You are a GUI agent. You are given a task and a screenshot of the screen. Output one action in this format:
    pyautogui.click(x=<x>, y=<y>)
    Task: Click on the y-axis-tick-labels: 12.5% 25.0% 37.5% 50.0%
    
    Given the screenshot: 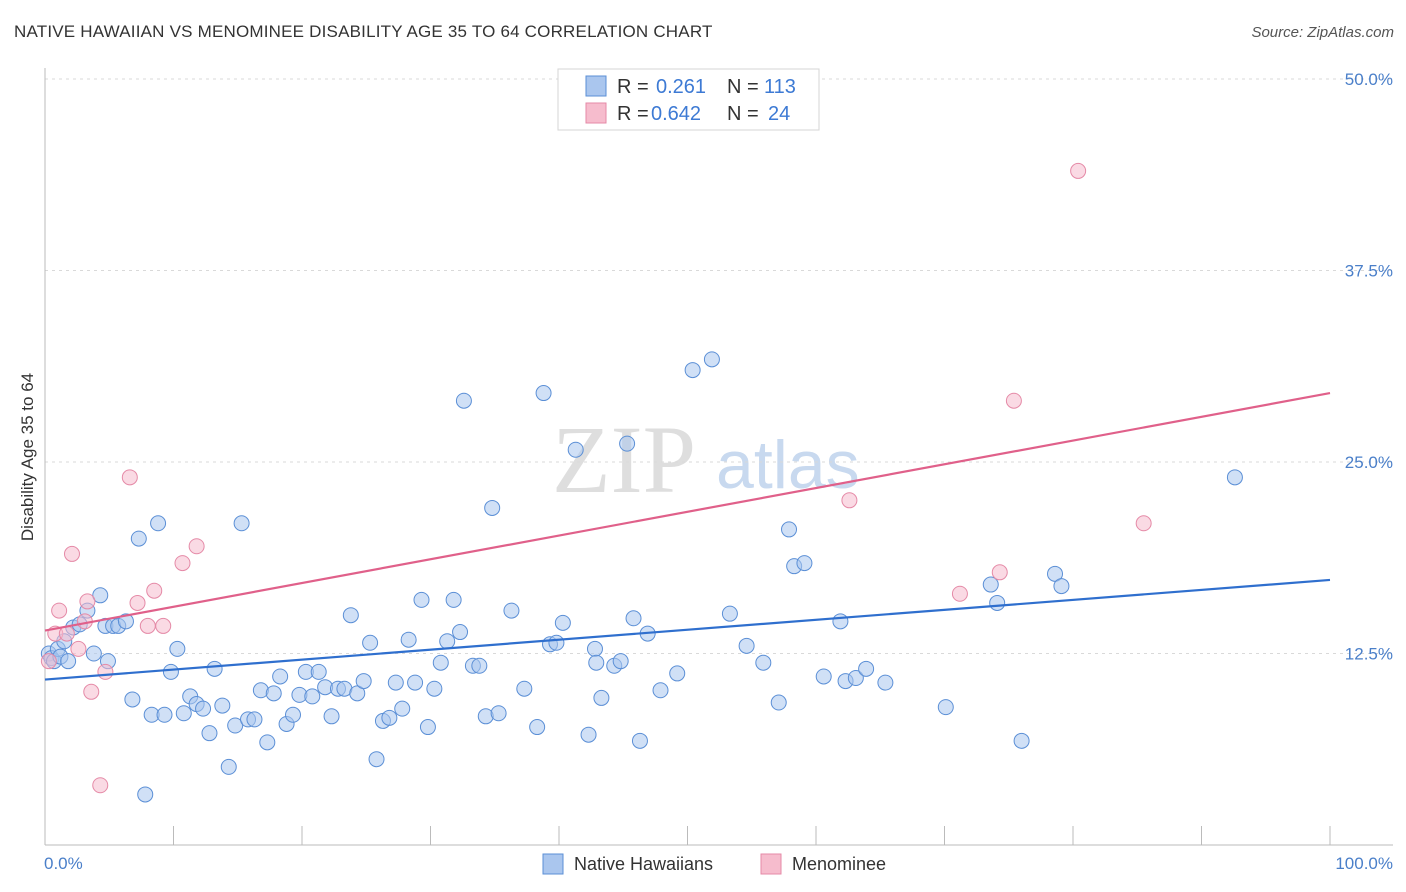 What is the action you would take?
    pyautogui.click(x=1369, y=367)
    